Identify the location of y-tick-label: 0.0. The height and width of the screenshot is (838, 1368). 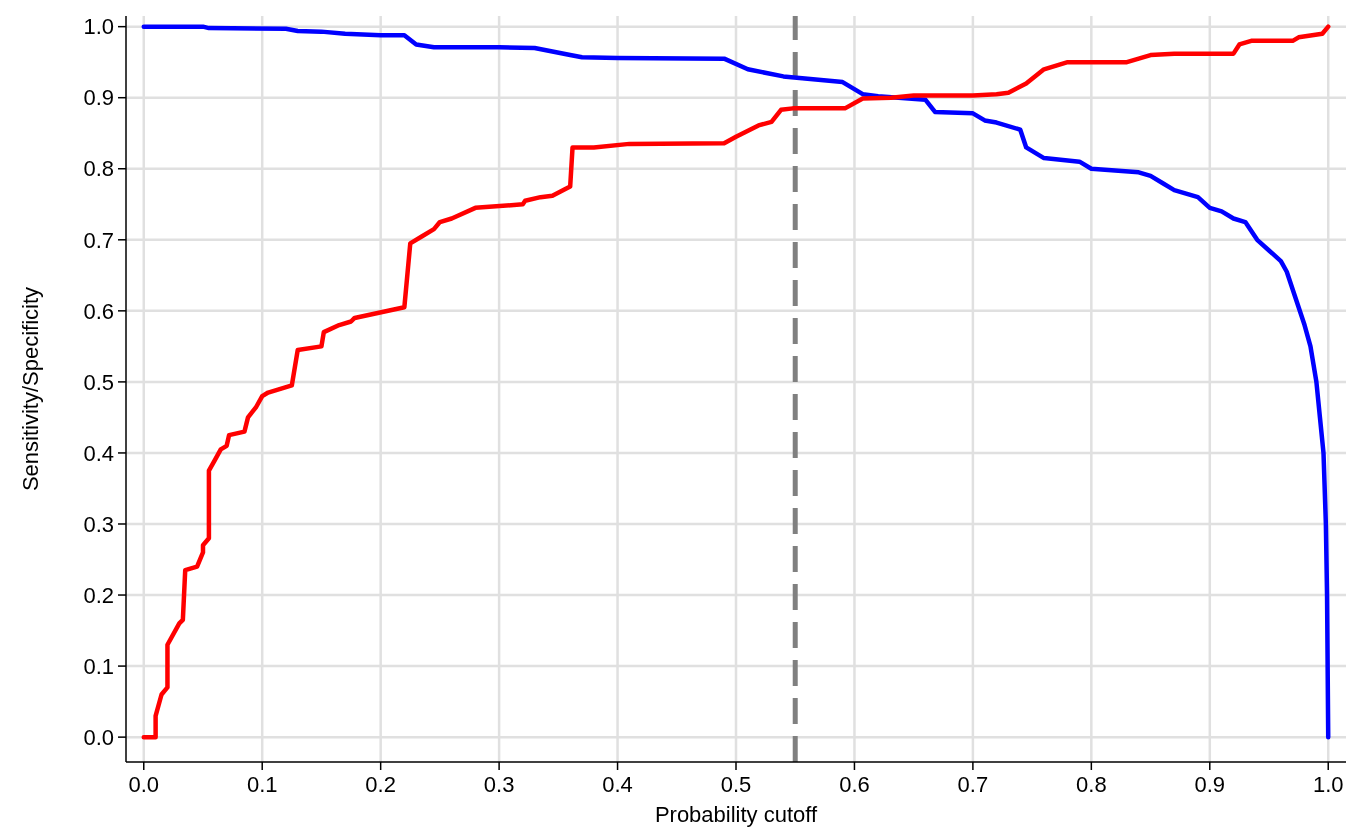
(98, 737).